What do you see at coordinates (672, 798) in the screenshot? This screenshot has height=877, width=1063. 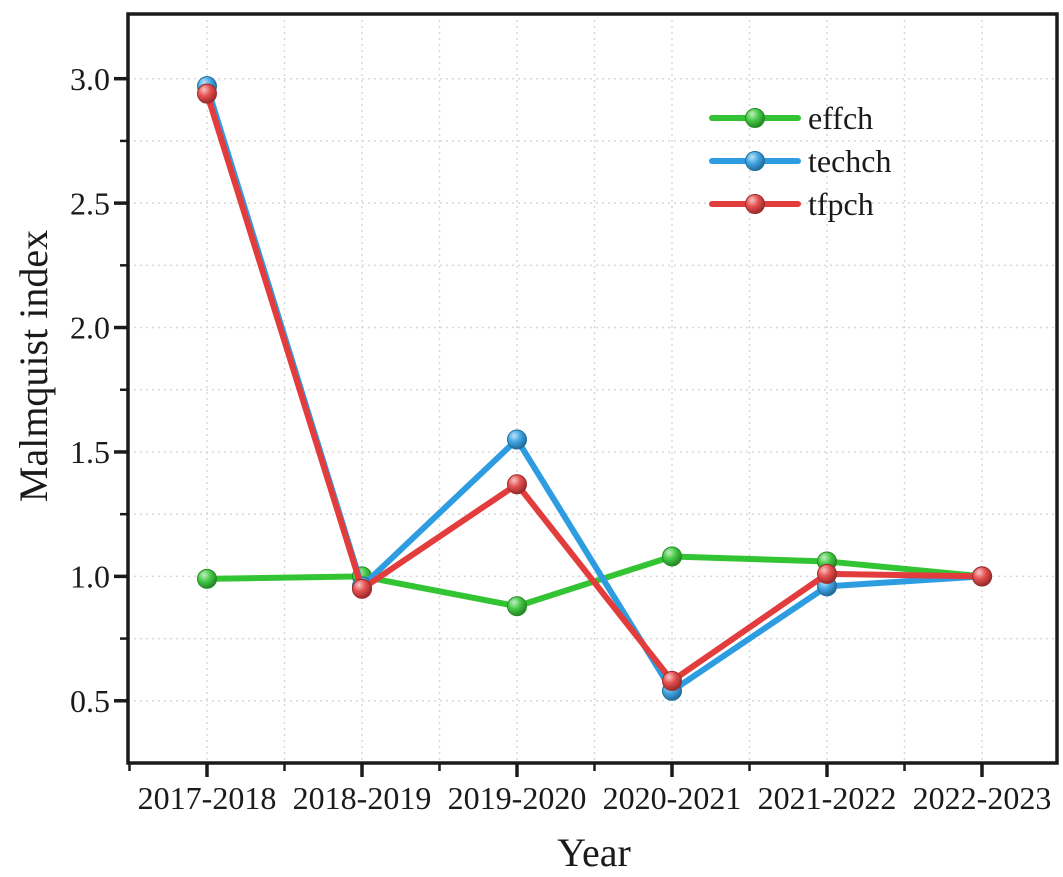 I see `x-tick-label: 2020-2021` at bounding box center [672, 798].